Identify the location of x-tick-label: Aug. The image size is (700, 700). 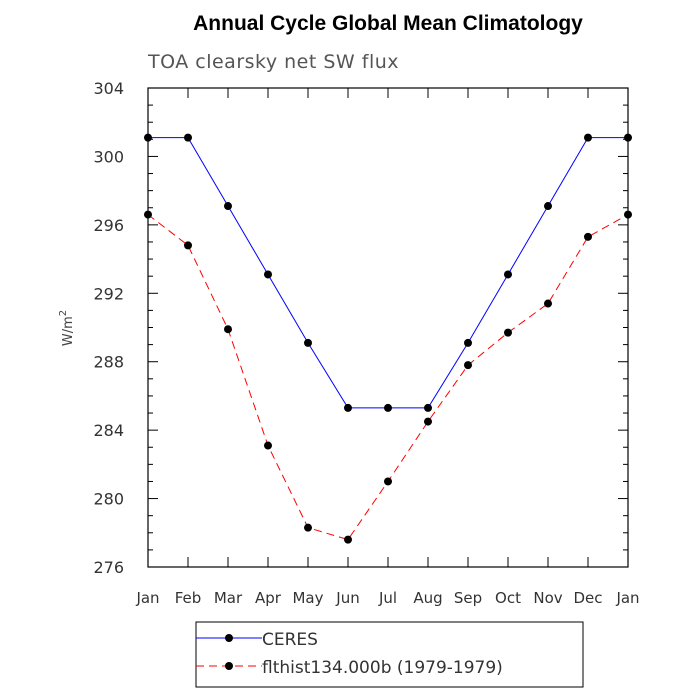
(427, 598).